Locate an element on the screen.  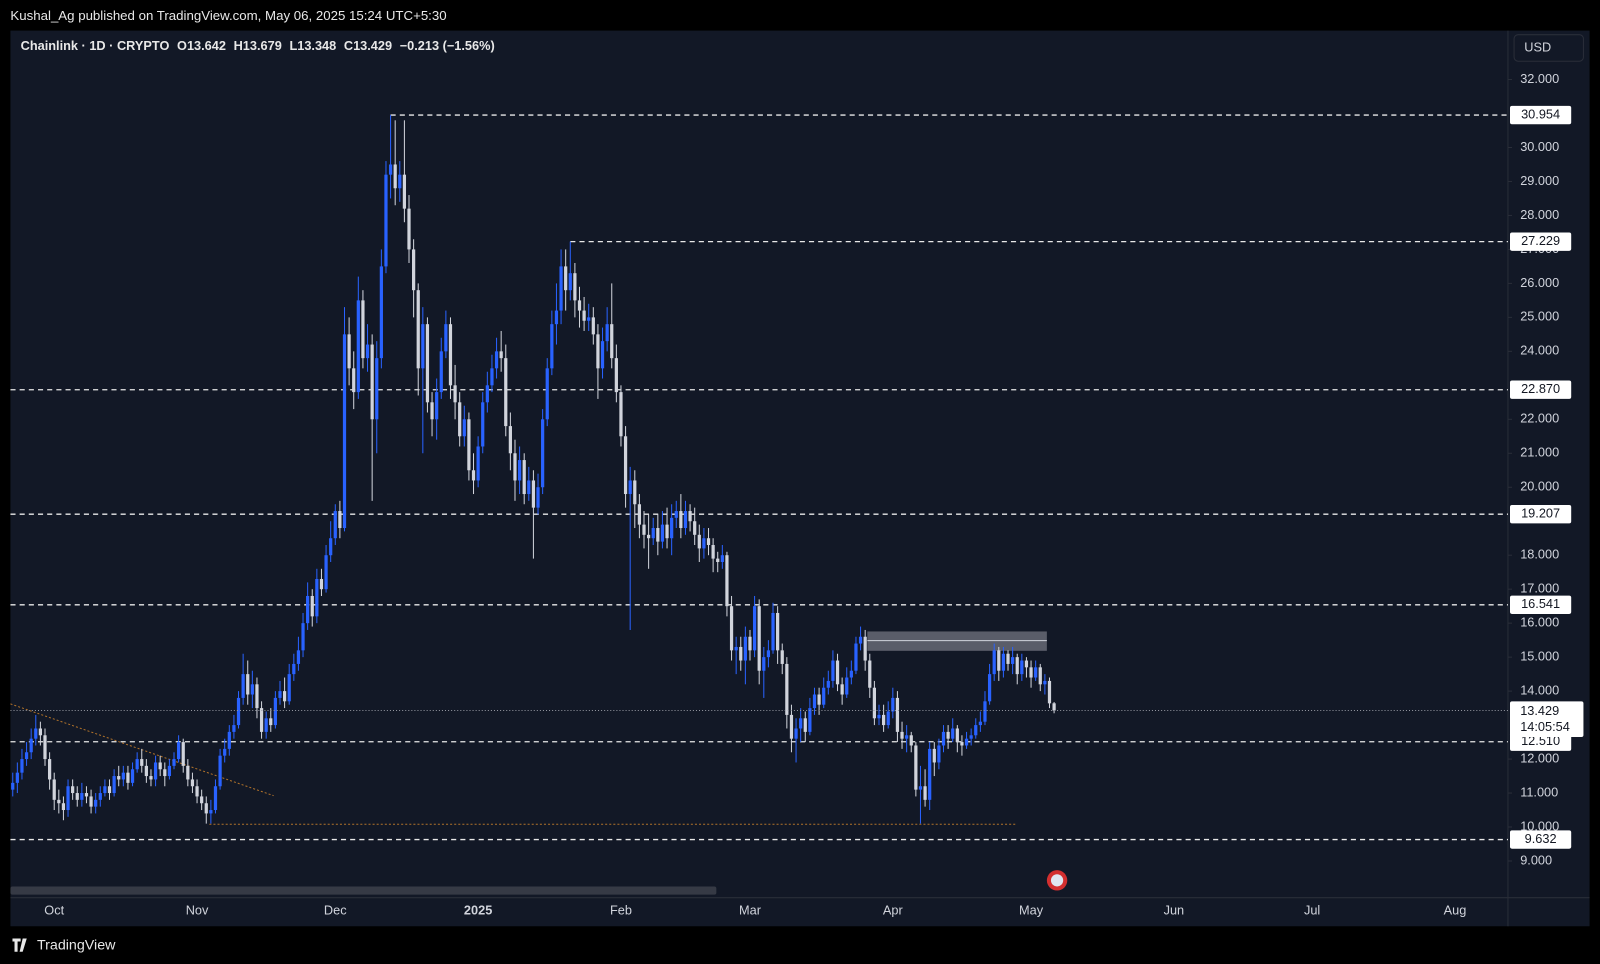
last-price-label: 13.429 is located at coordinates (1539, 710).